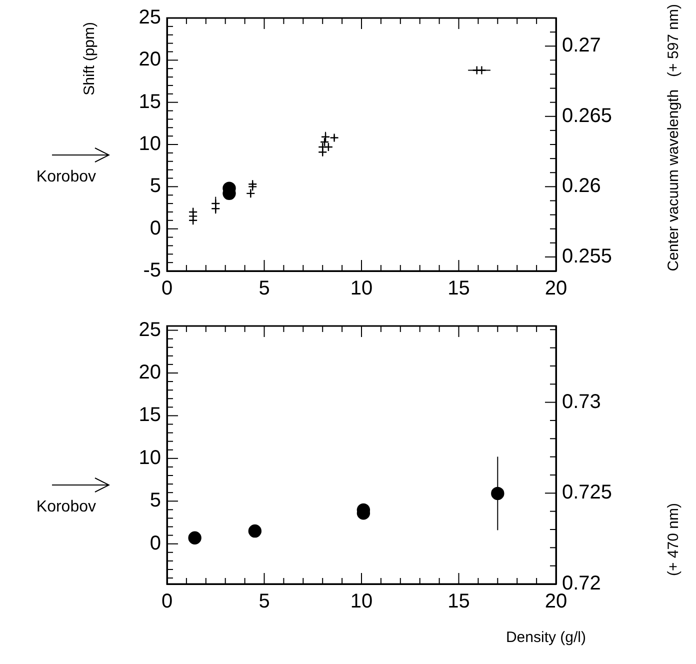 The height and width of the screenshot is (664, 696). What do you see at coordinates (546, 637) in the screenshot?
I see `x-axis-title: Density (g/l)` at bounding box center [546, 637].